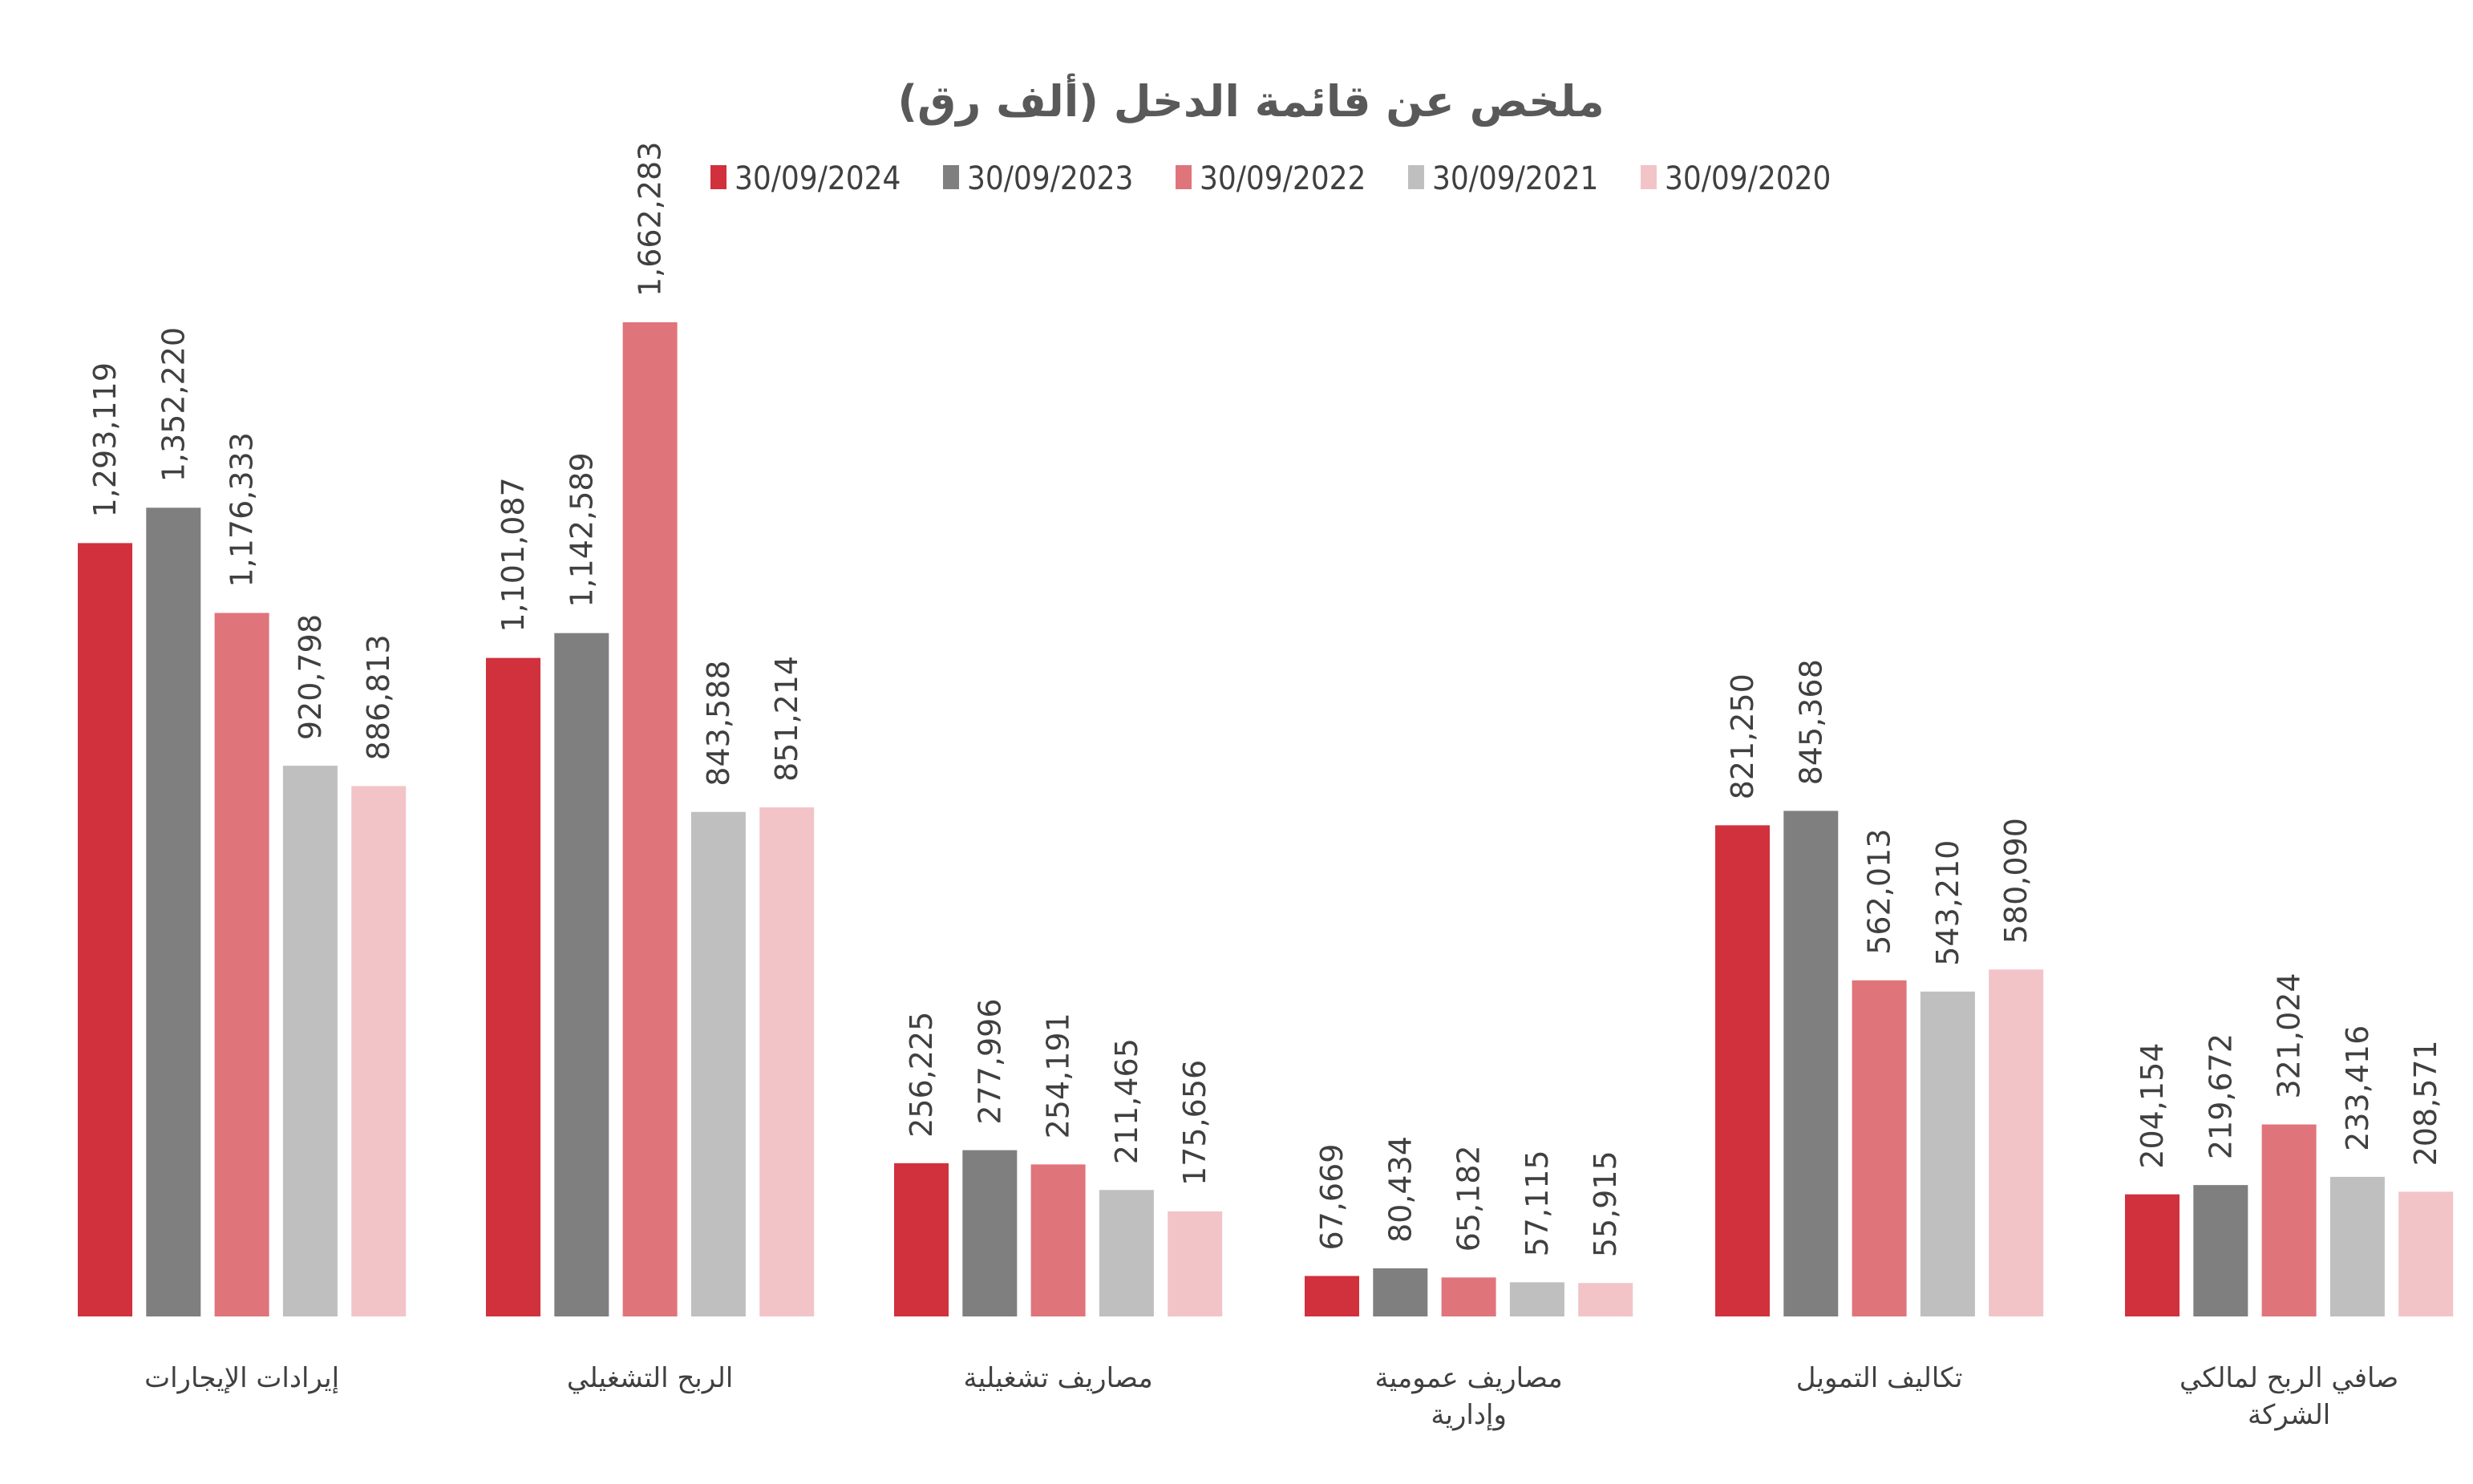 The width and height of the screenshot is (2473, 1484). What do you see at coordinates (650, 1378) in the screenshot?
I see `category-label-2: الربح التشغيلي` at bounding box center [650, 1378].